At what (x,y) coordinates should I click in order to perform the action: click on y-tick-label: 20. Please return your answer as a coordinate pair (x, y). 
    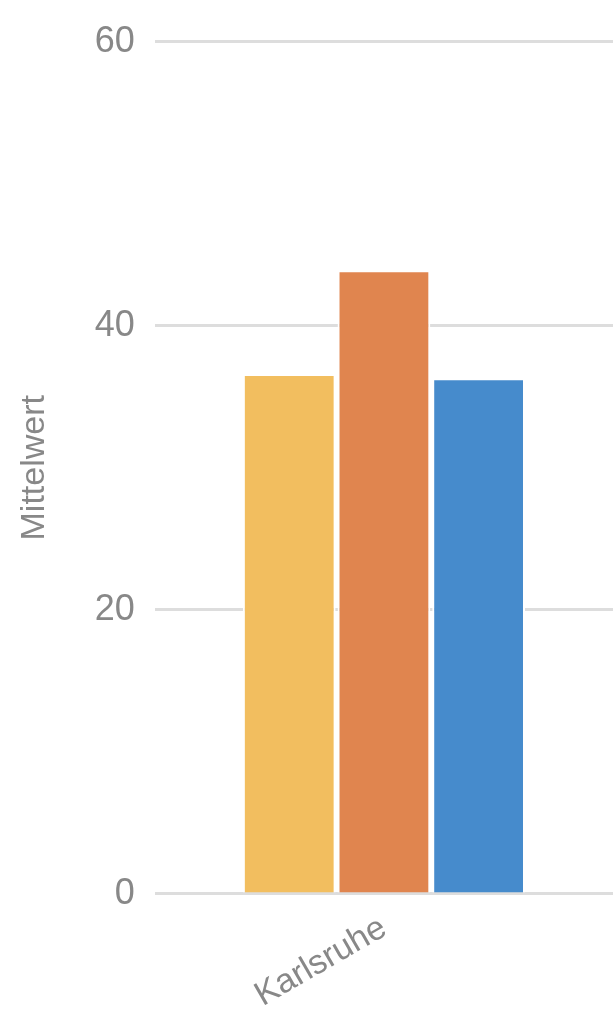
    Looking at the image, I should click on (114, 607).